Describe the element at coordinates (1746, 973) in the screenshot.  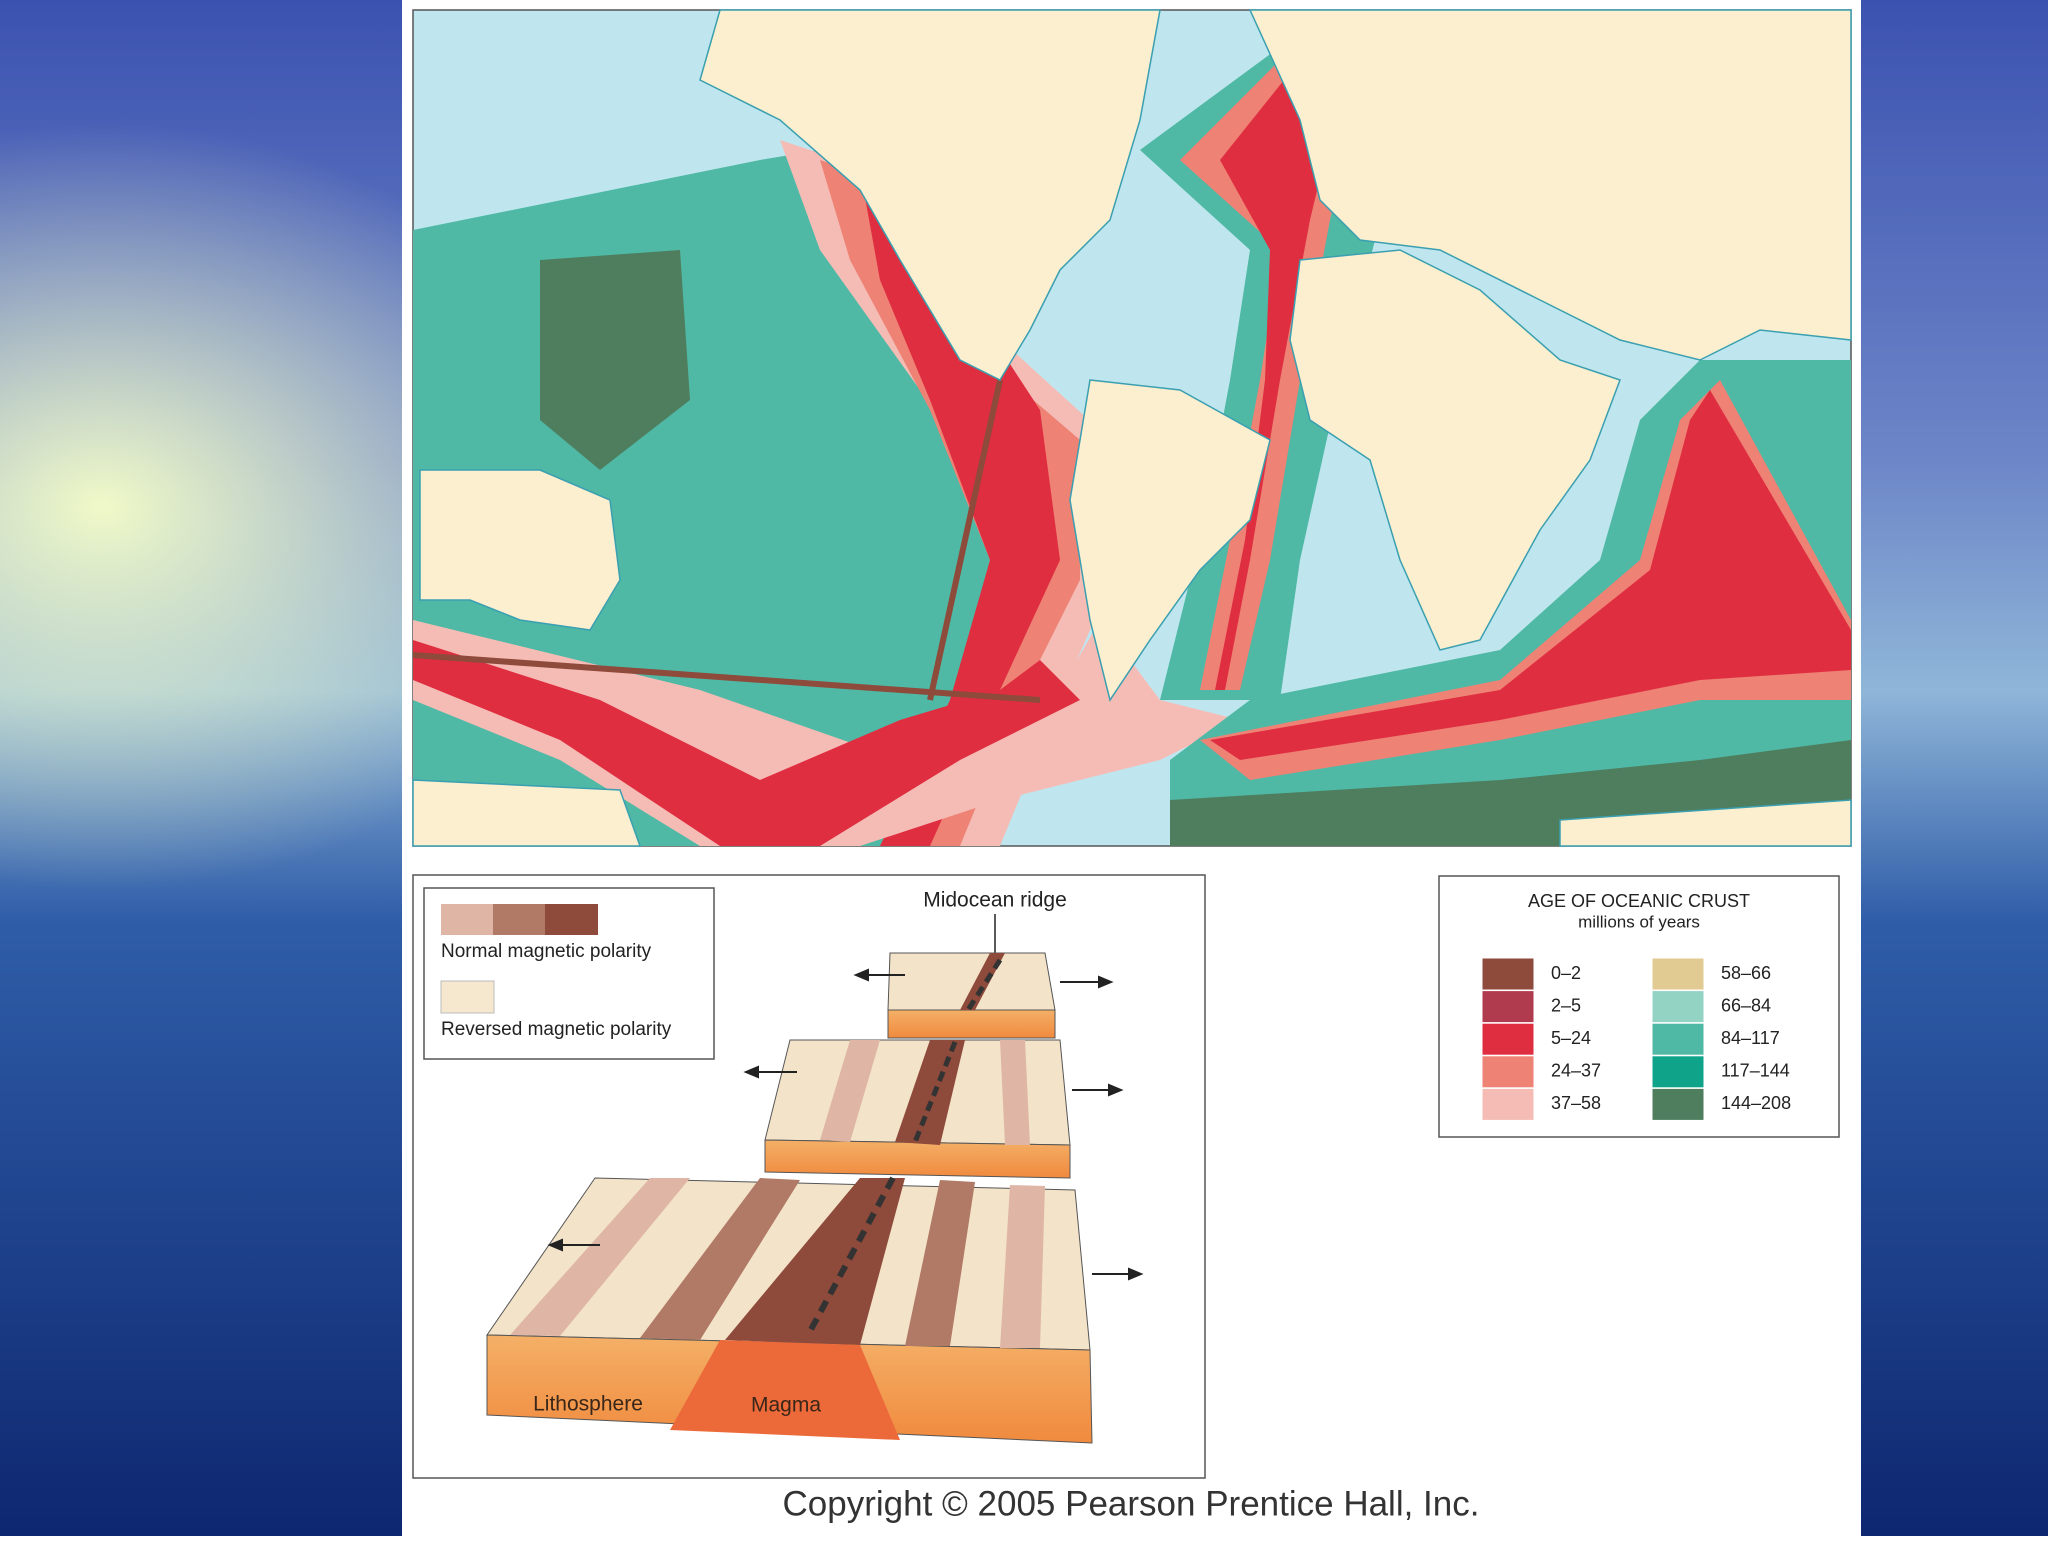
I see `legend-label: 58–66` at that location.